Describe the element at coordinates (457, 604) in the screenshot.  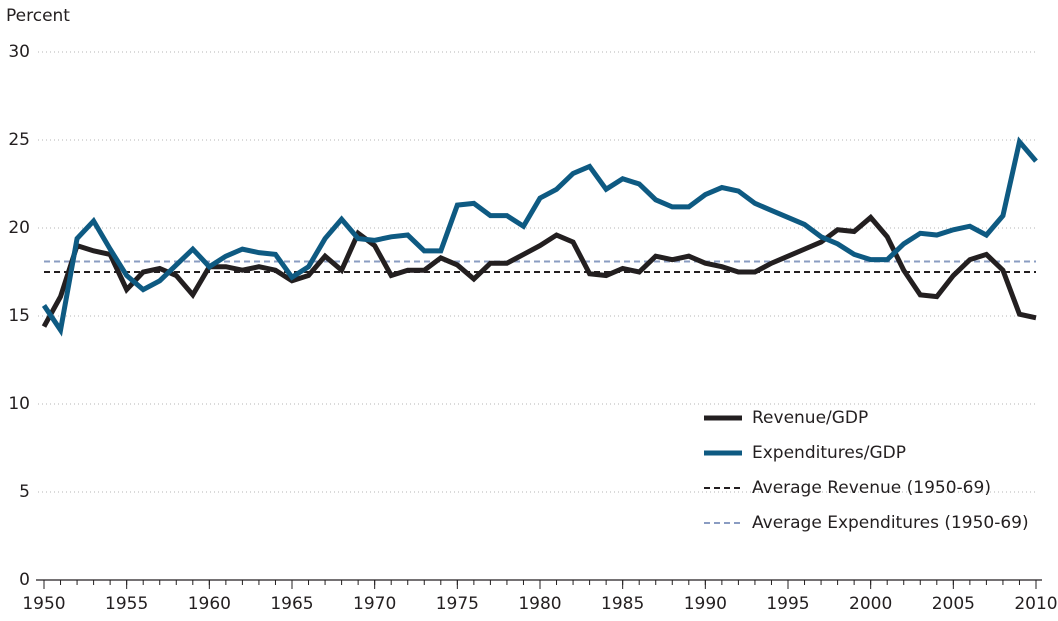
I see `x-tick-label: 1975` at that location.